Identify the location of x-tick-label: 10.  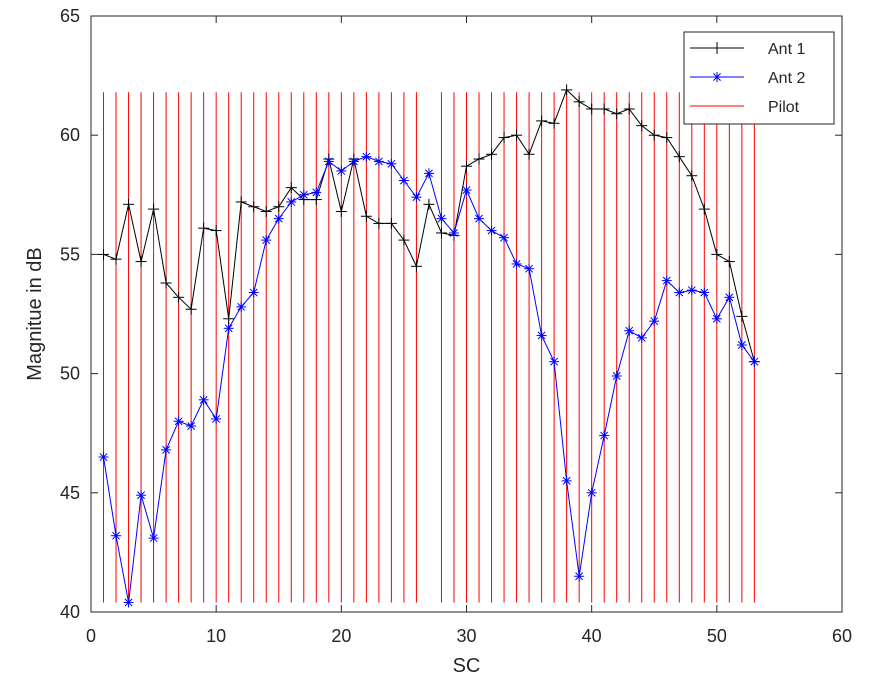
(216, 636).